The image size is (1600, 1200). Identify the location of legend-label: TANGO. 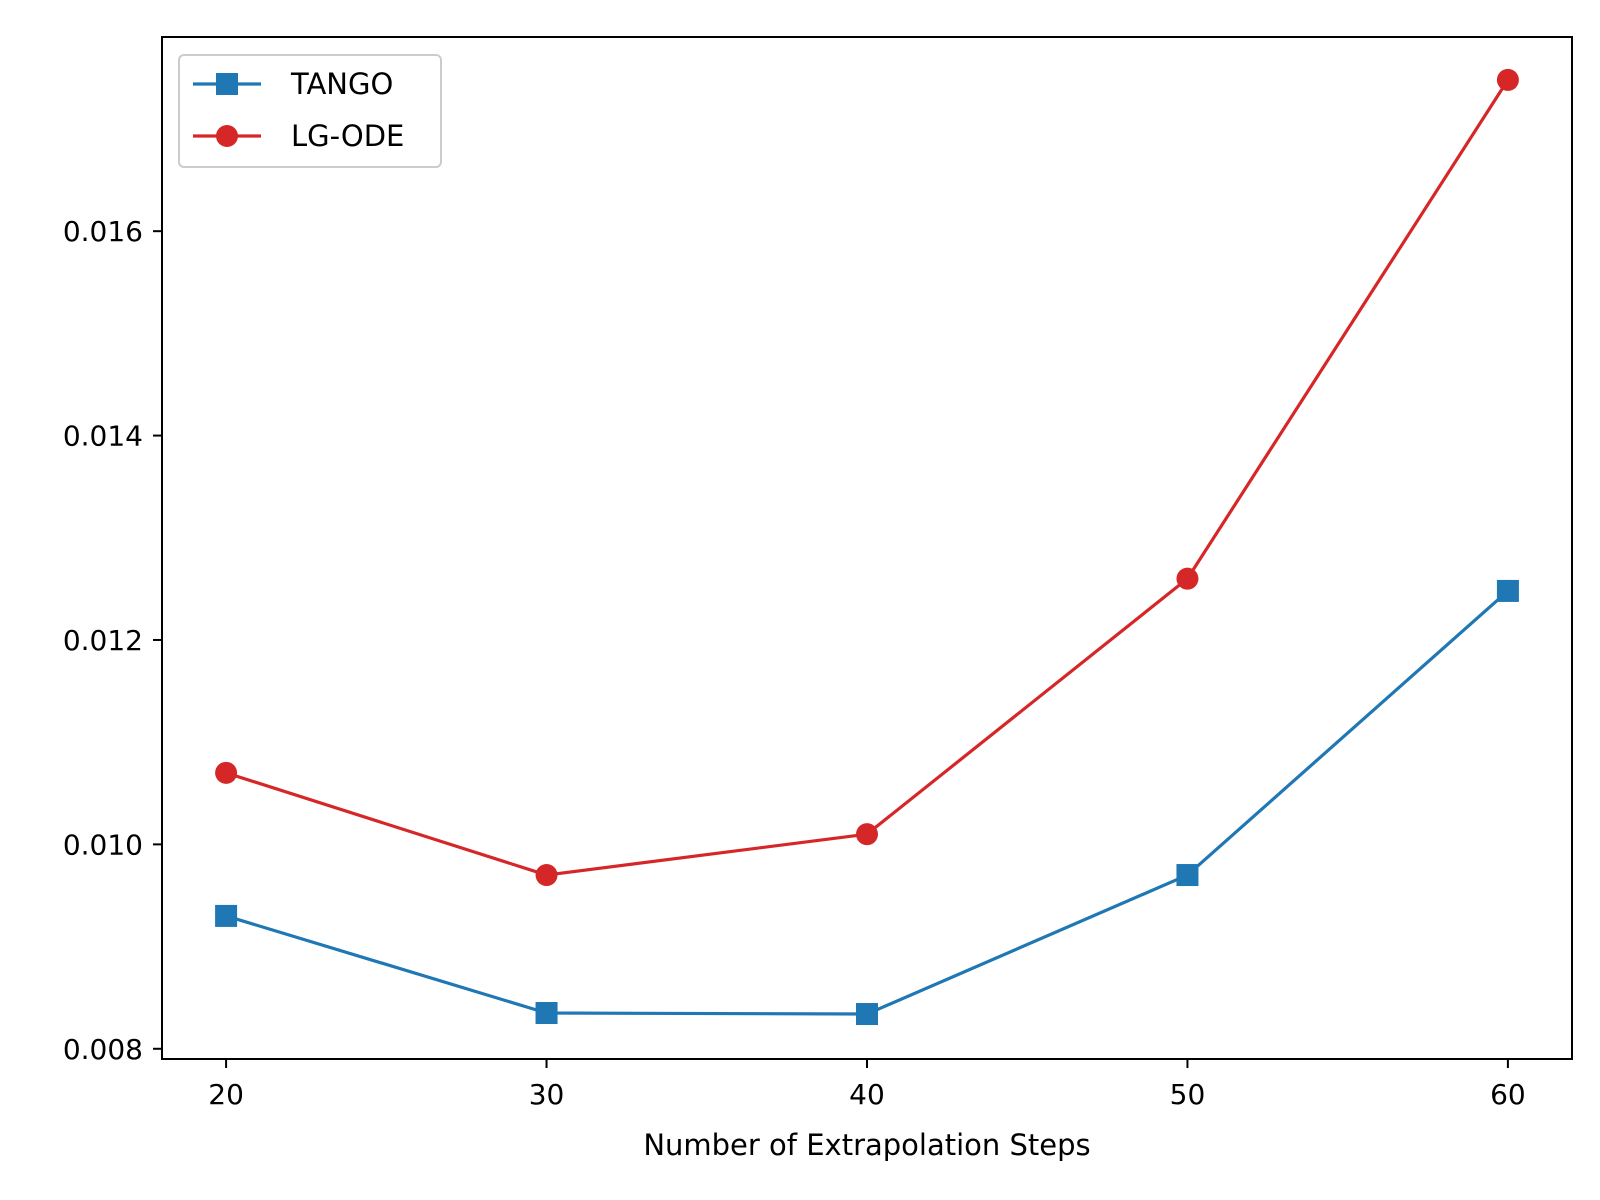
(341, 84).